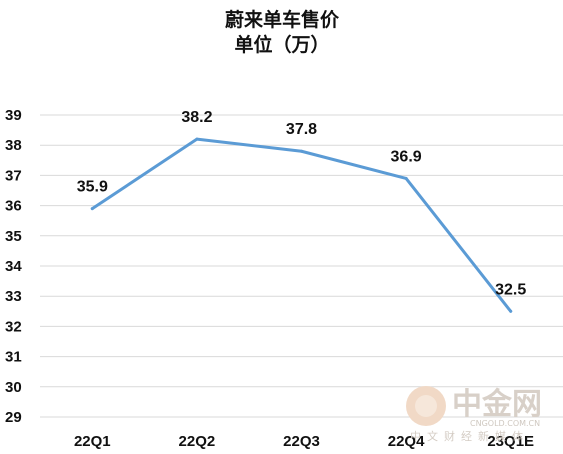 This screenshot has width=563, height=454. Describe the element at coordinates (426, 406) in the screenshot. I see `watermark-logo-inner-icon` at that location.